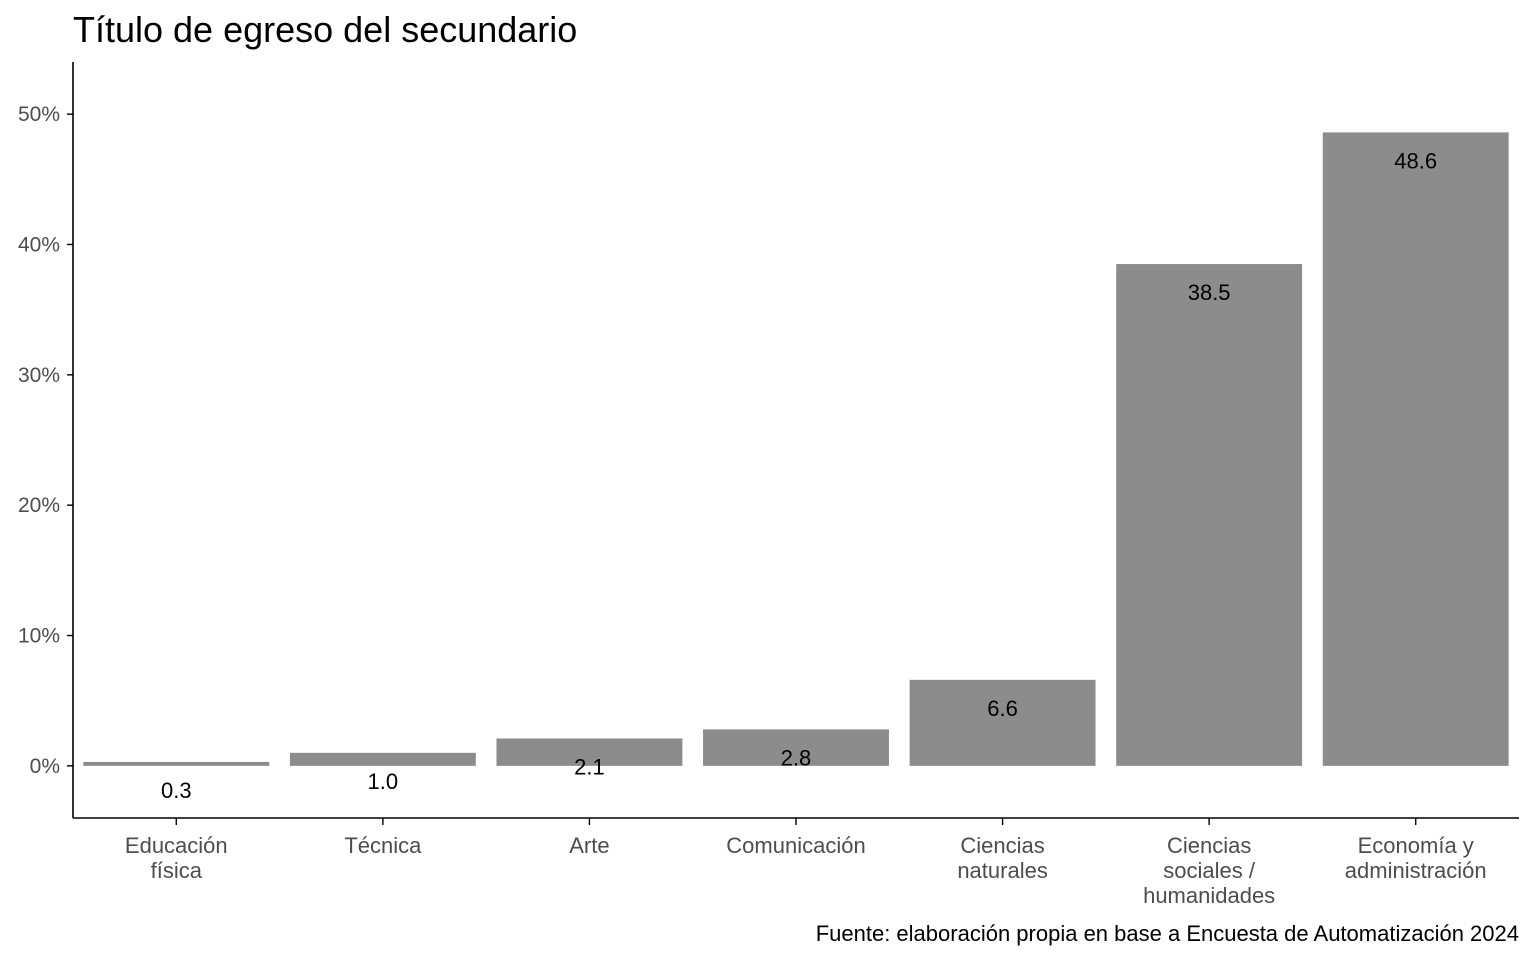 The width and height of the screenshot is (1536, 960). I want to click on x-tick-label: Técnica, so click(383, 845).